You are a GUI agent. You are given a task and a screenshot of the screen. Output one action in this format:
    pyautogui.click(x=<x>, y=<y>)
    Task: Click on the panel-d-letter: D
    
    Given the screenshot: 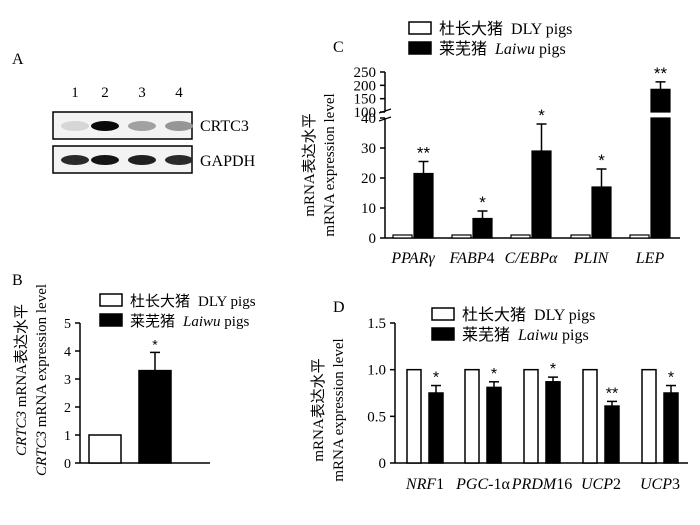 What is the action you would take?
    pyautogui.click(x=339, y=307)
    